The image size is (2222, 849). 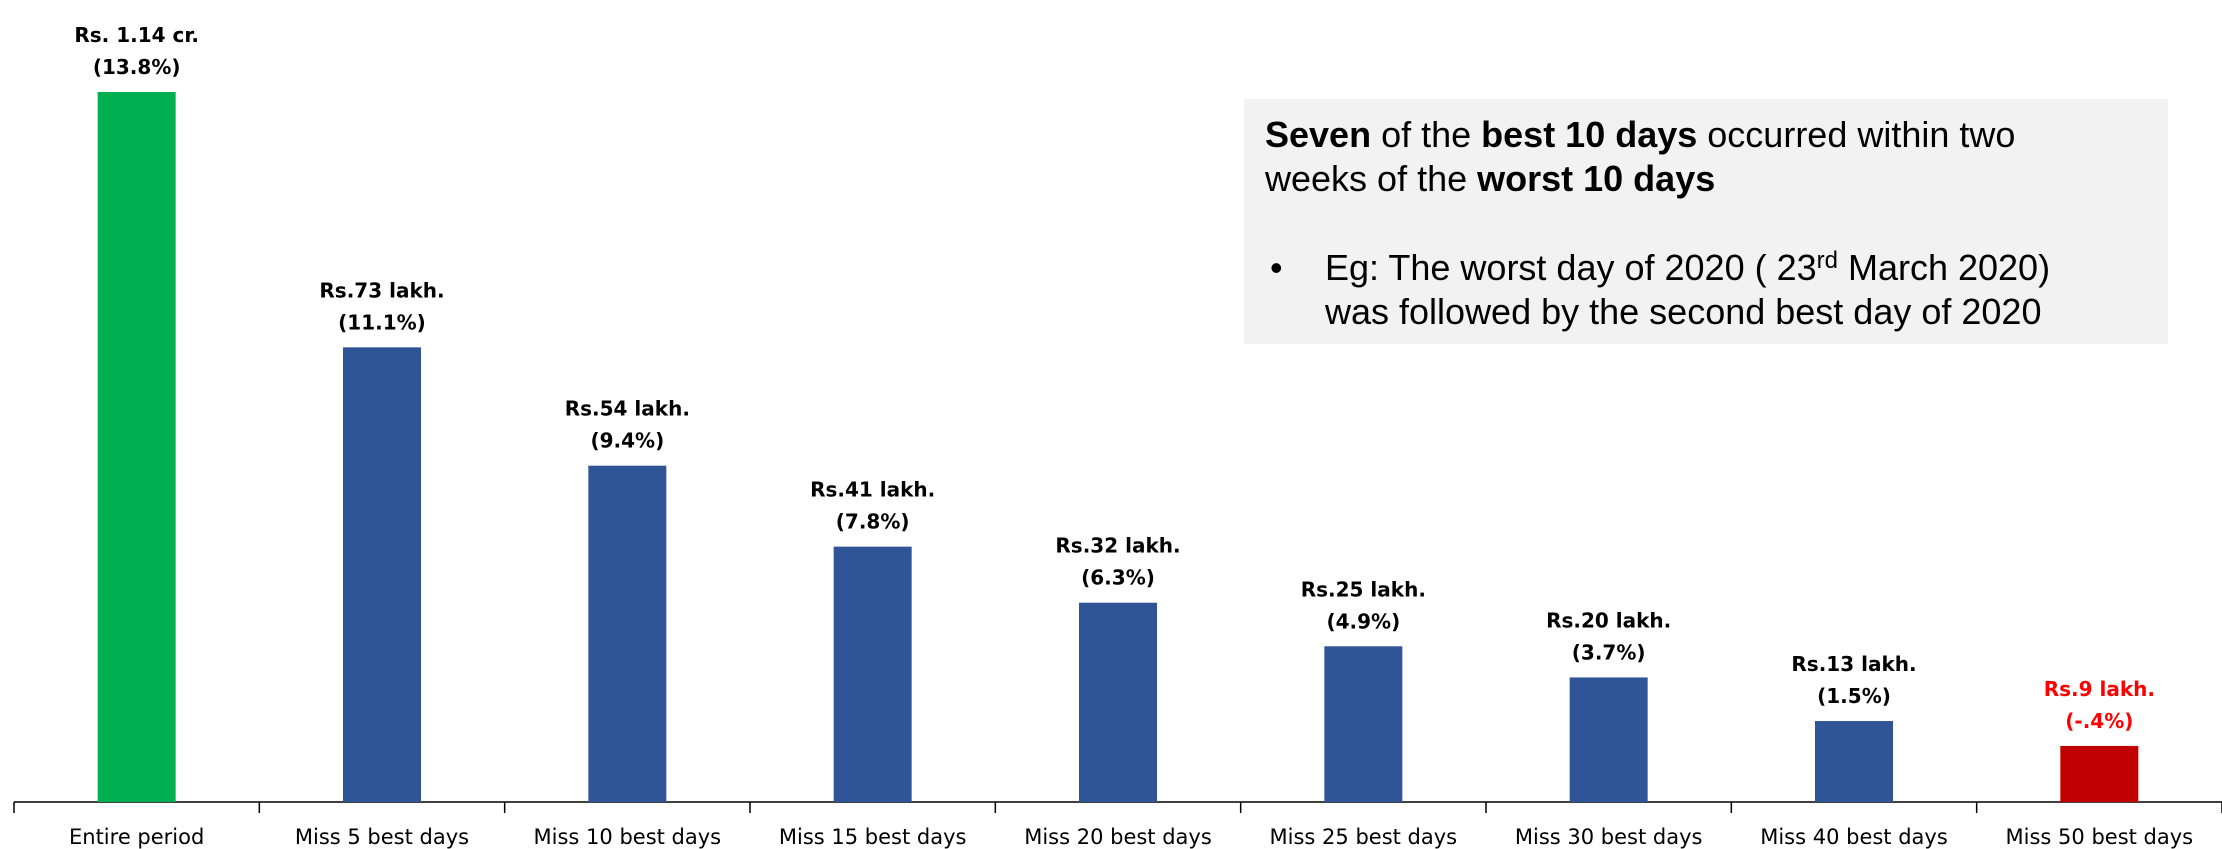 What do you see at coordinates (873, 837) in the screenshot?
I see `x-tick-label: Miss 15 best days` at bounding box center [873, 837].